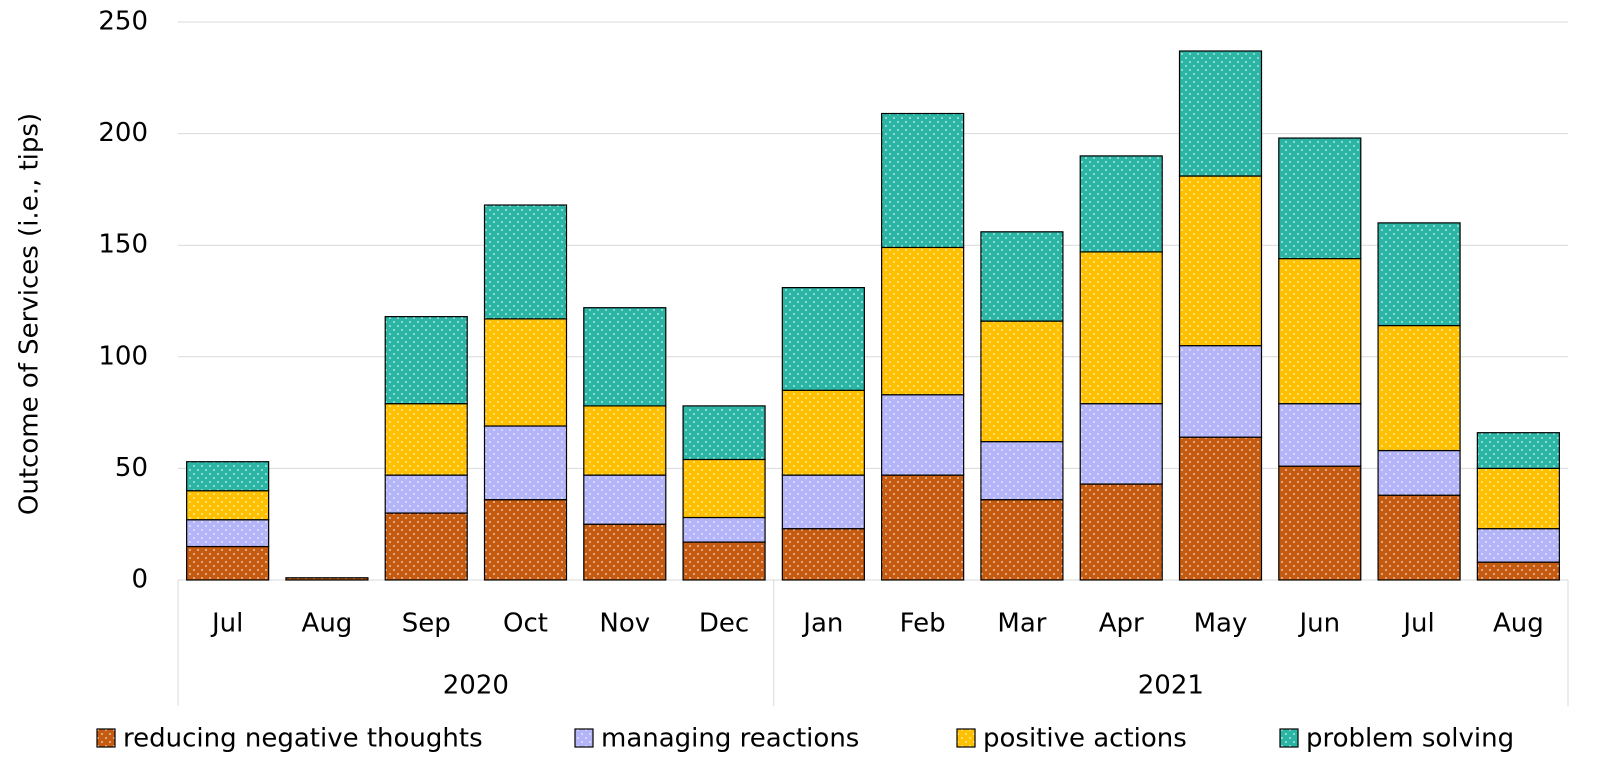 The width and height of the screenshot is (1606, 776). What do you see at coordinates (123, 22) in the screenshot?
I see `y-tick-label: 250` at bounding box center [123, 22].